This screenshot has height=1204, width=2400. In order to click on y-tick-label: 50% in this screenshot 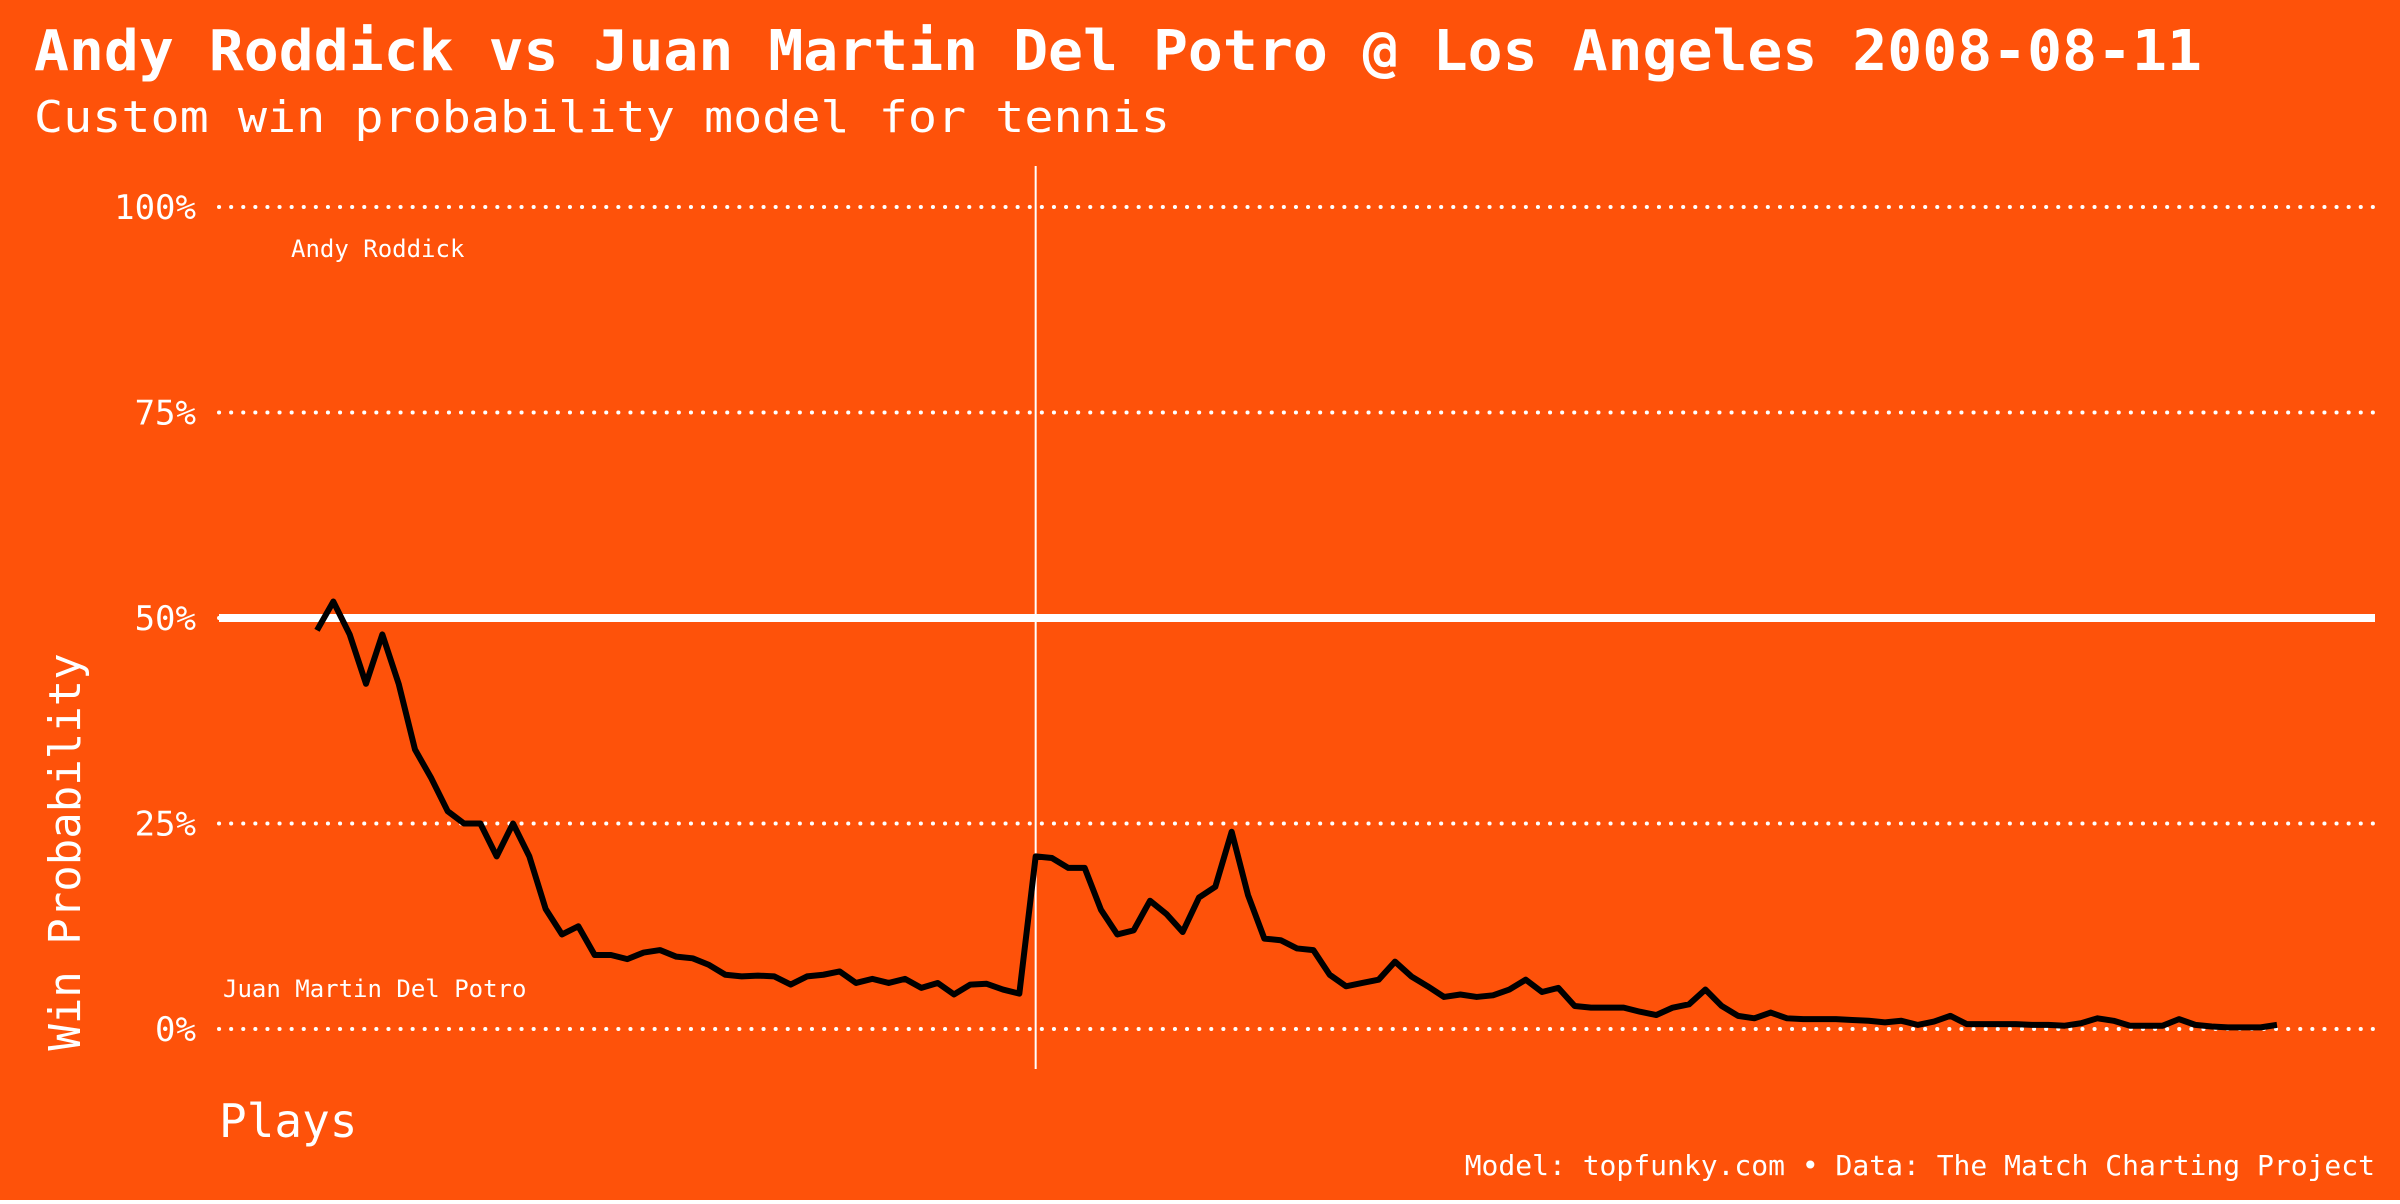, I will do `click(165, 619)`.